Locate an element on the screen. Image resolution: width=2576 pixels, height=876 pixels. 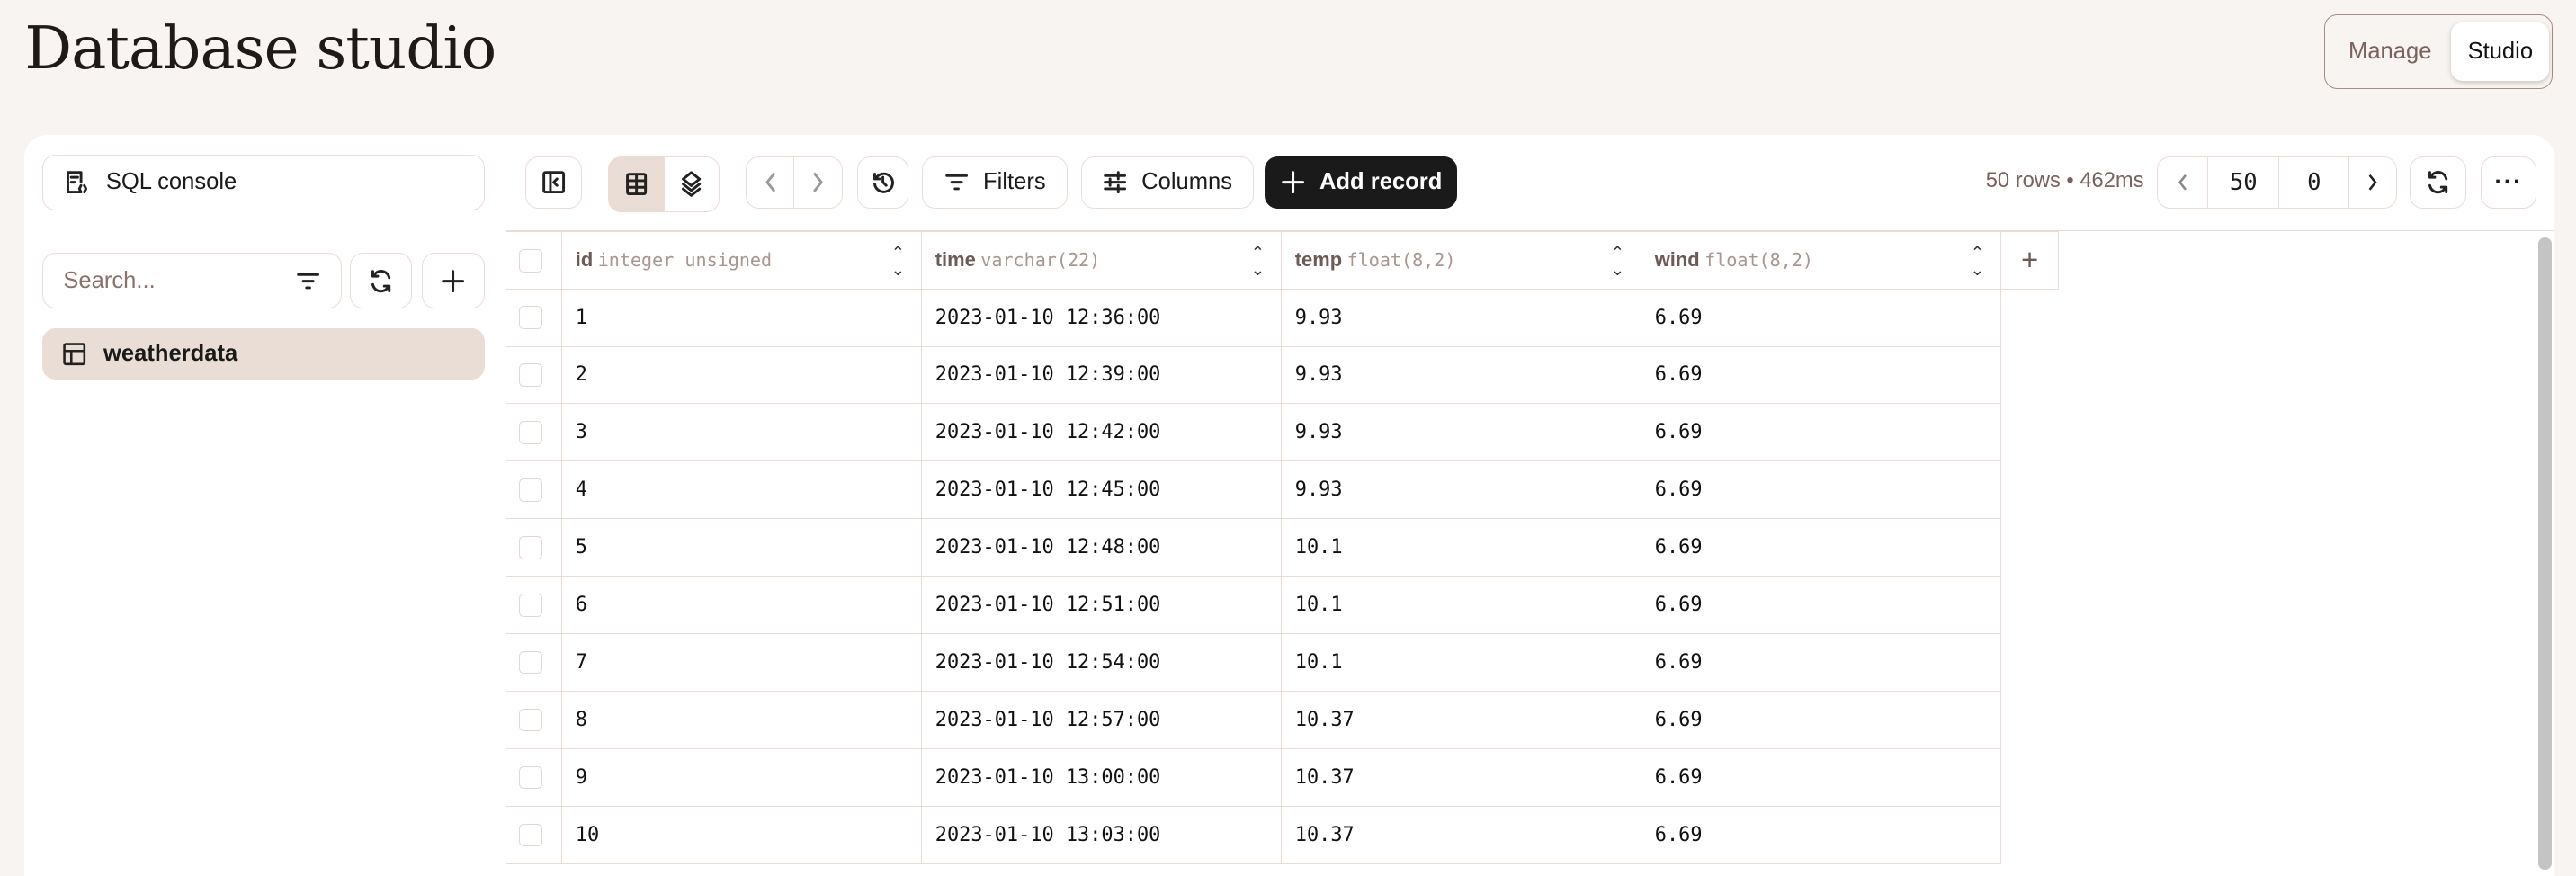
cell-time: 2023-01-10 13:03:00 is located at coordinates (1102, 834).